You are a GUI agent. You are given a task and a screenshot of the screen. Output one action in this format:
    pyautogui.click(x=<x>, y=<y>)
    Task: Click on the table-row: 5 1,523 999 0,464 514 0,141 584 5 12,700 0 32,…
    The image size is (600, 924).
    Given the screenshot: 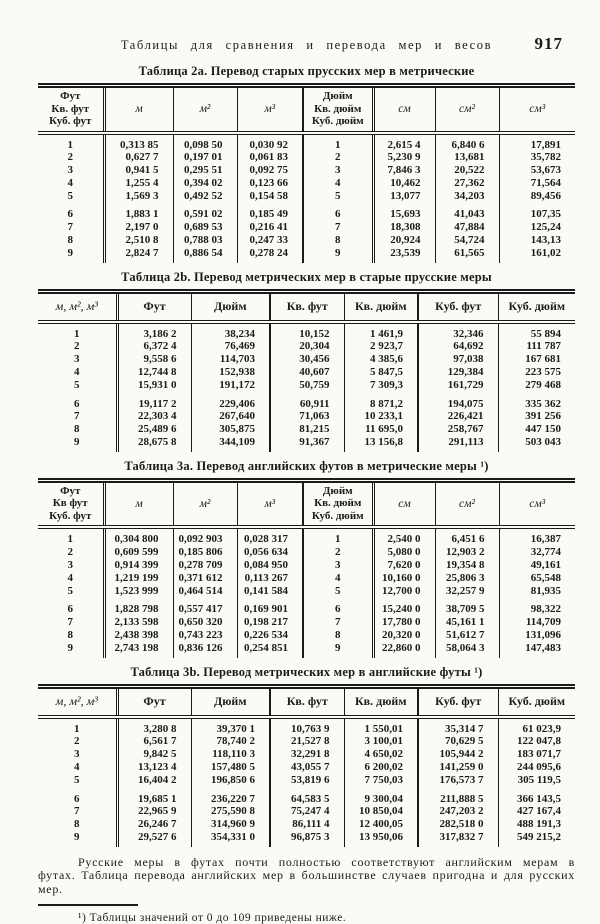 What is the action you would take?
    pyautogui.click(x=306, y=591)
    